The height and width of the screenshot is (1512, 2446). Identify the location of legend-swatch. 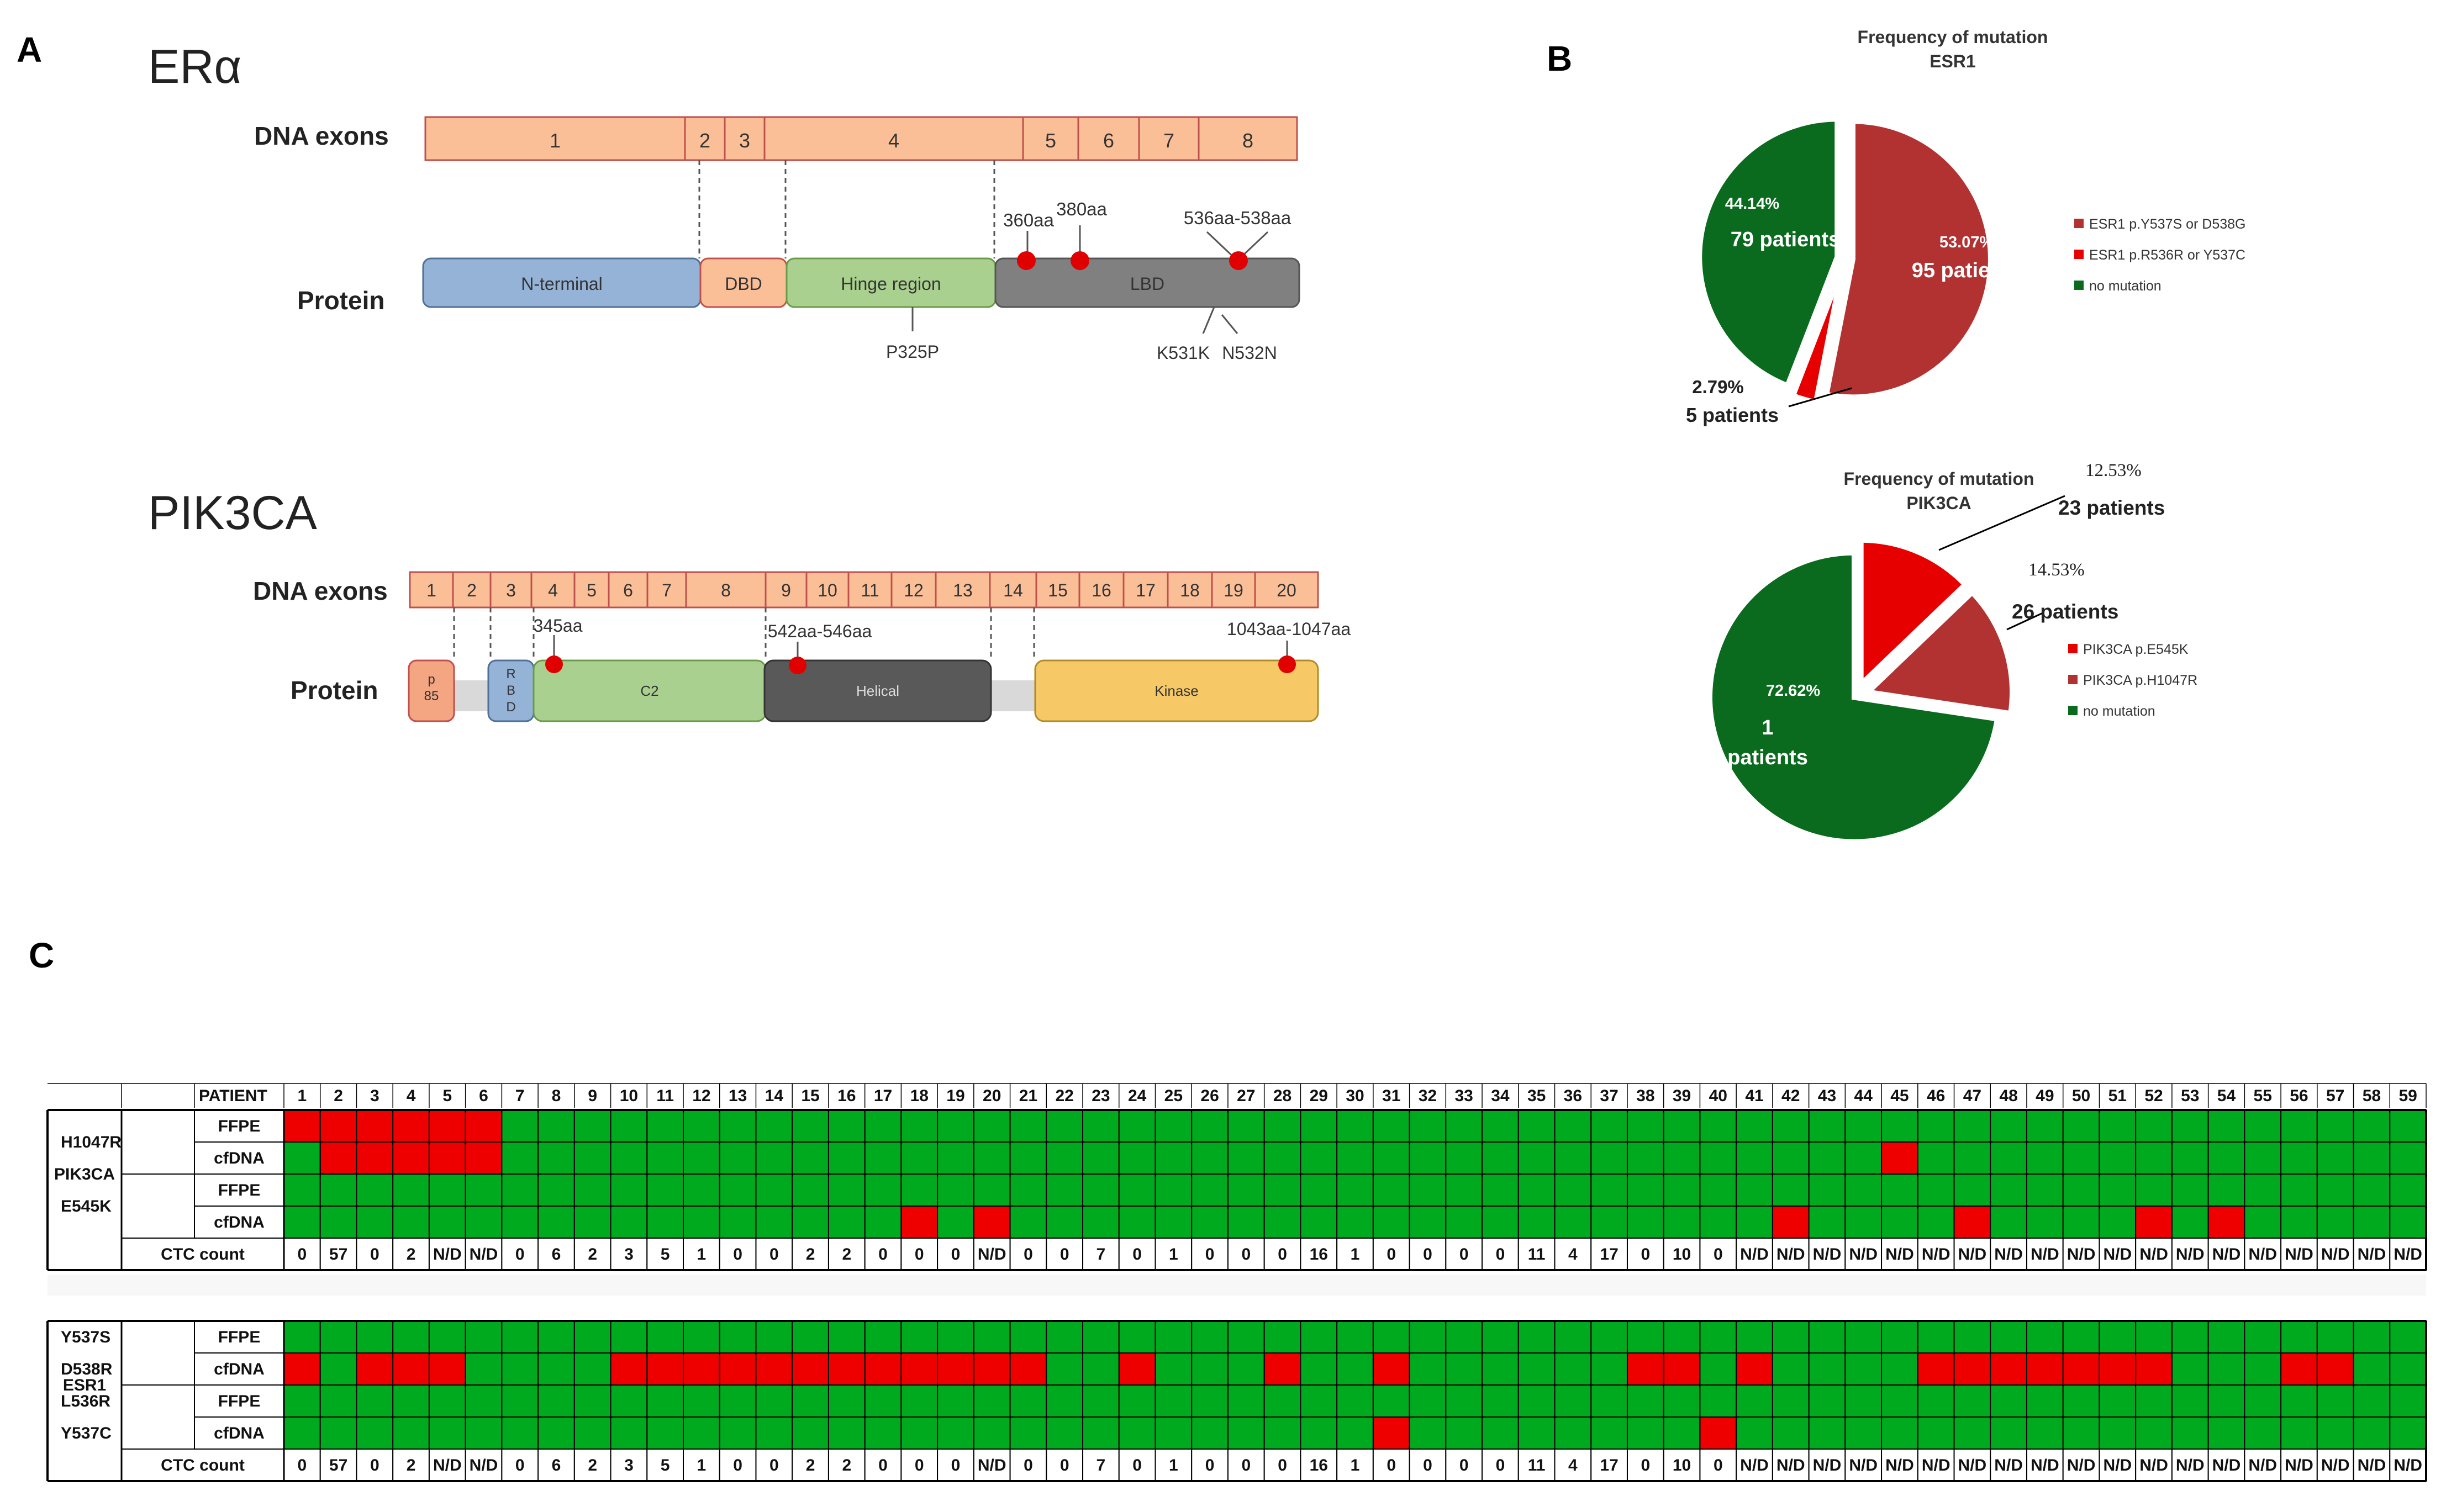
(2079, 254).